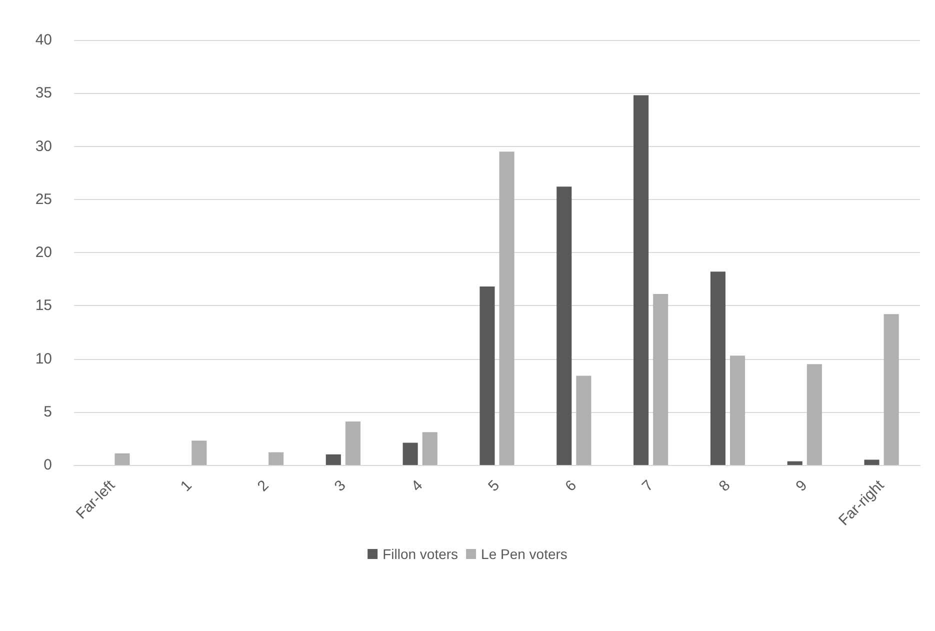  What do you see at coordinates (43, 359) in the screenshot?
I see `y-tick-label: 10` at bounding box center [43, 359].